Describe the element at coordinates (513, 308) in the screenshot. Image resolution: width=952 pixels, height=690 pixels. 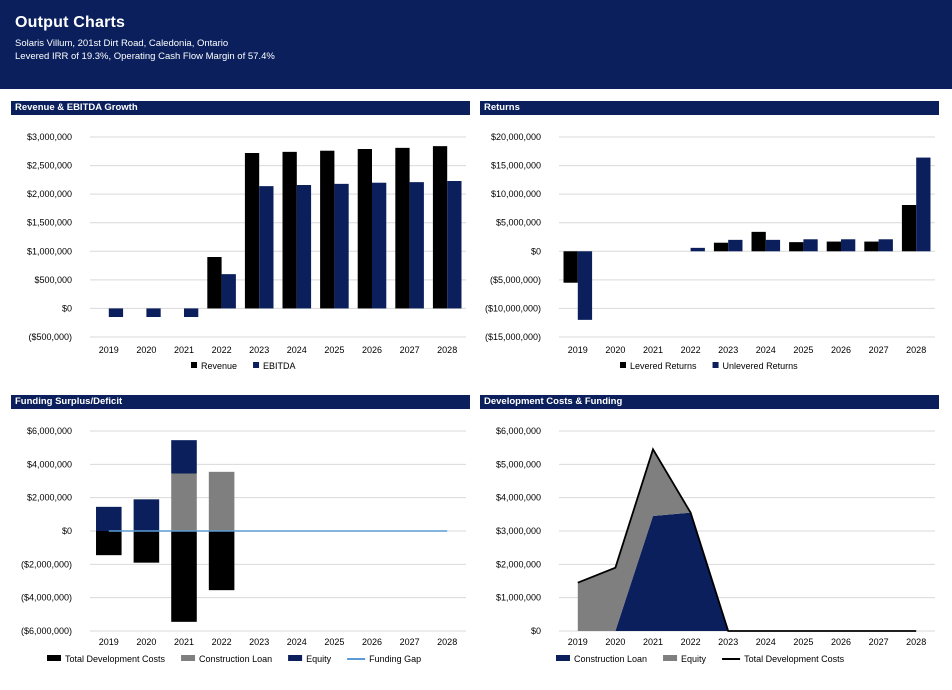
I see `returns-ytick-label: ($10,000,000)` at that location.